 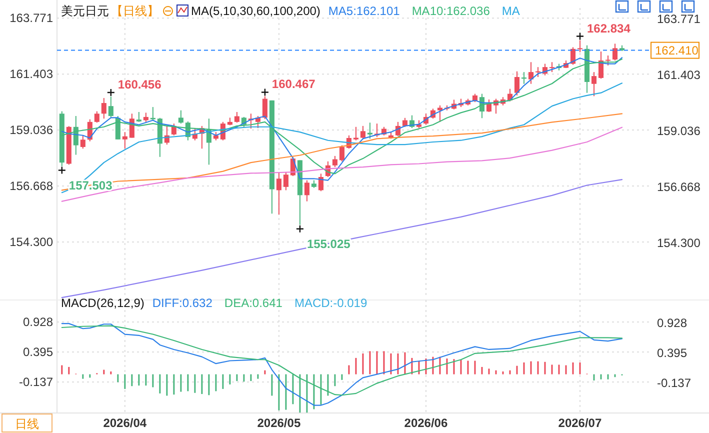 I want to click on chart-subtitle: 【日线】, so click(x=135, y=11).